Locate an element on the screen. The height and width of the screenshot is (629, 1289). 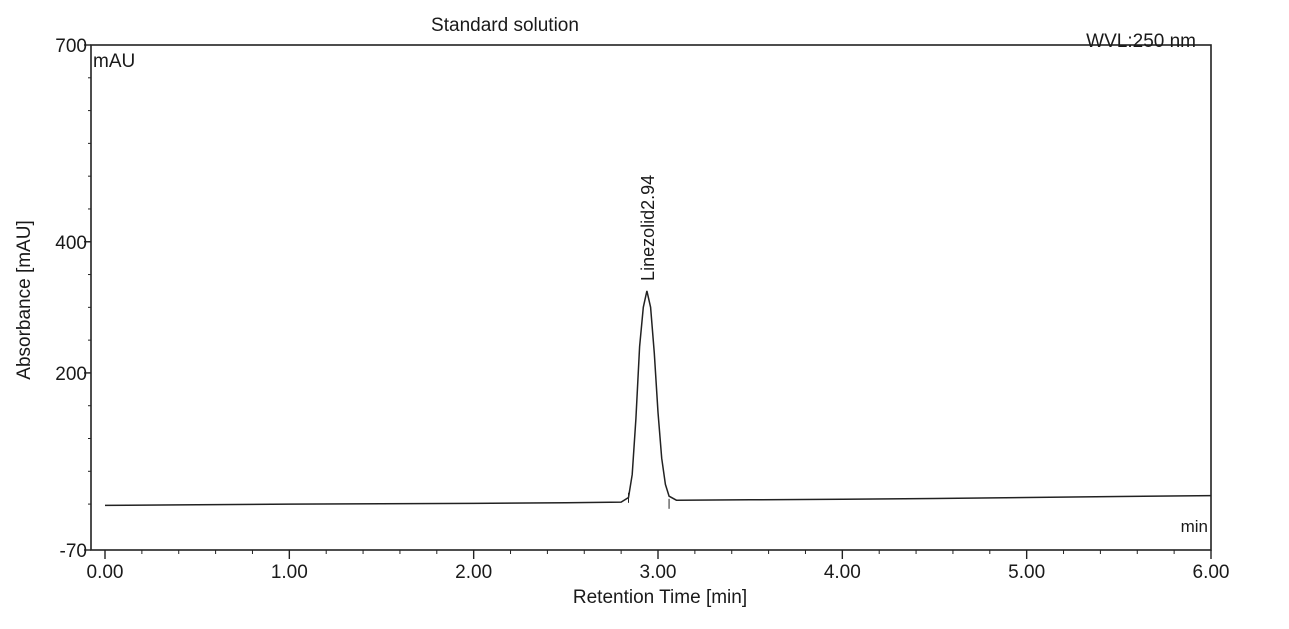
x-tick-label: 2.00 is located at coordinates (473, 572).